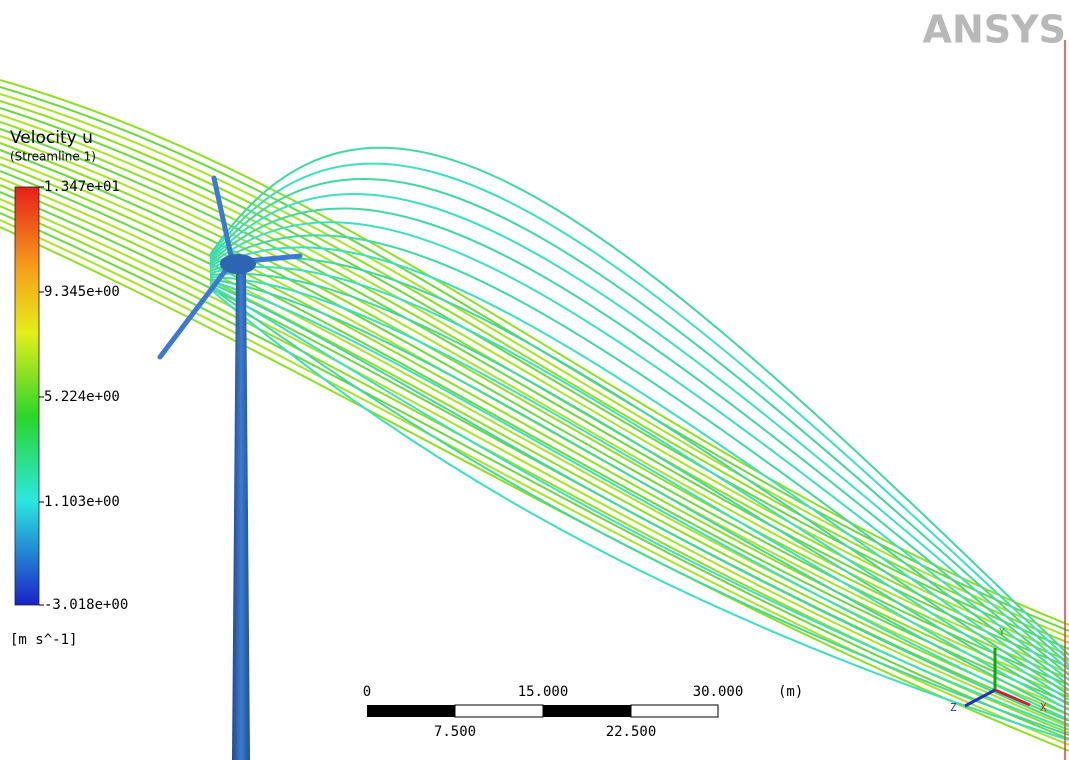  I want to click on legend-label: 5.224e+00, so click(82, 397).